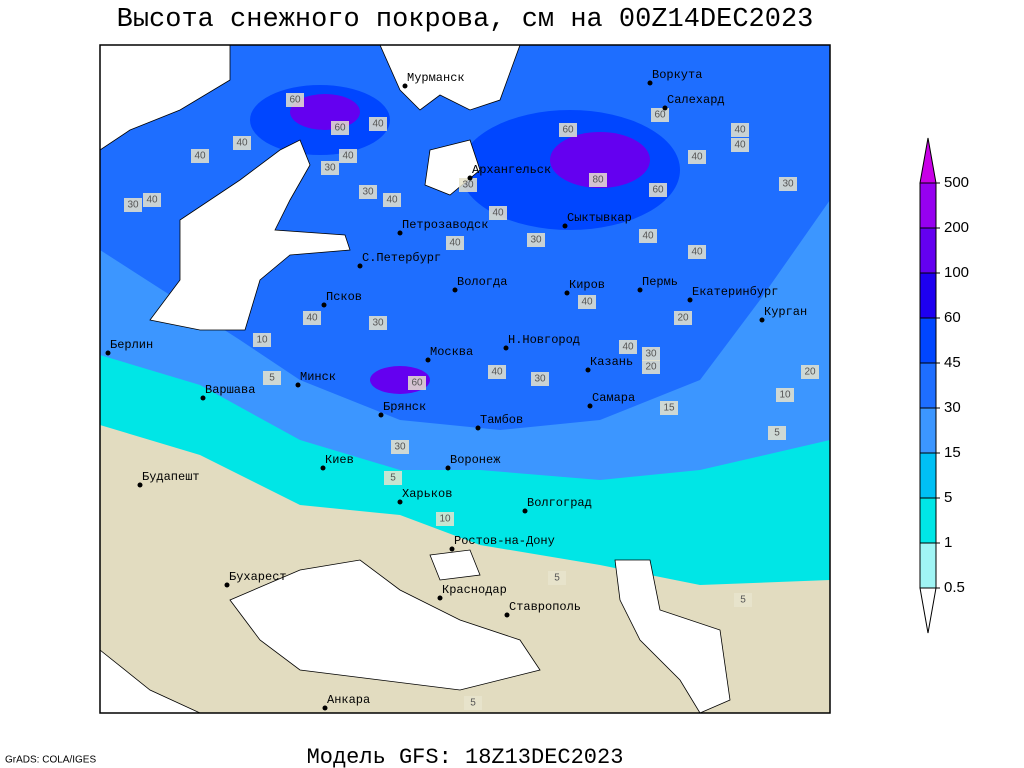  What do you see at coordinates (445, 225) in the screenshot?
I see `city-label: Петрозаводск` at bounding box center [445, 225].